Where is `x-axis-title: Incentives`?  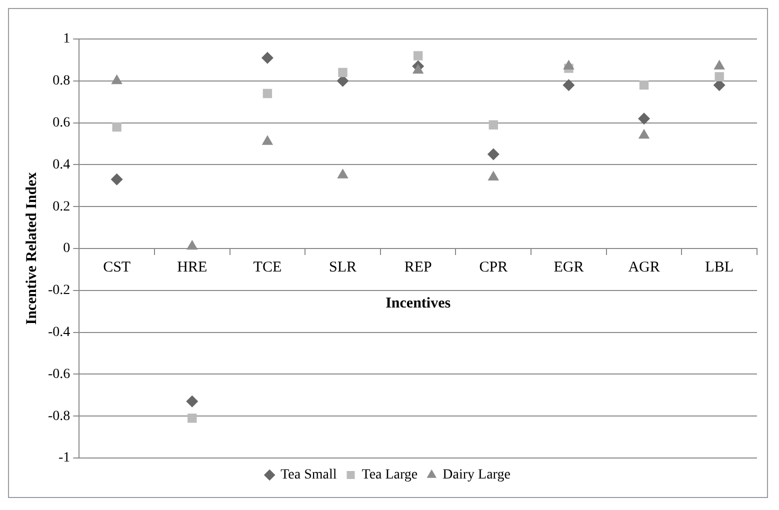
x-axis-title: Incentives is located at coordinates (418, 303).